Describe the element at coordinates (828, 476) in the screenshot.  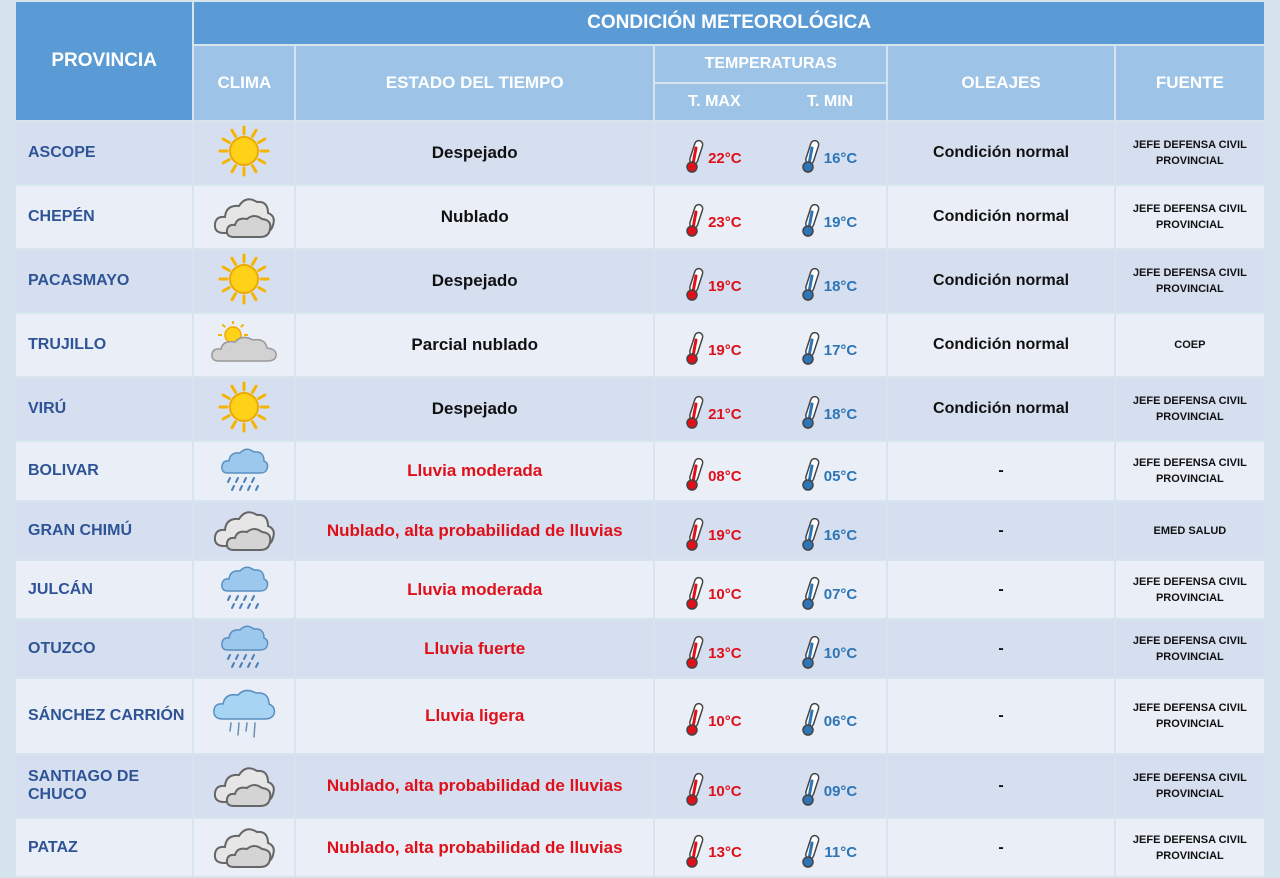
I see `tmin-value: 05°C` at that location.